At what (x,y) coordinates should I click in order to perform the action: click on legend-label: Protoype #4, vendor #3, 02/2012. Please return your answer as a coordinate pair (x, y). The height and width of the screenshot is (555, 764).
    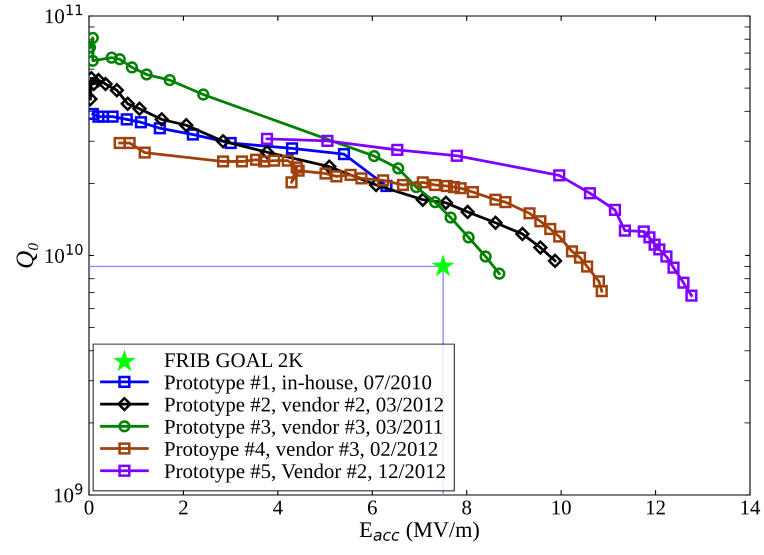
    Looking at the image, I should click on (301, 450).